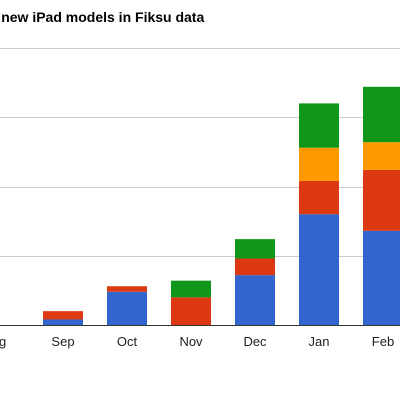 This screenshot has height=400, width=400. What do you see at coordinates (191, 341) in the screenshot?
I see `x-tick-label-nov: Nov` at bounding box center [191, 341].